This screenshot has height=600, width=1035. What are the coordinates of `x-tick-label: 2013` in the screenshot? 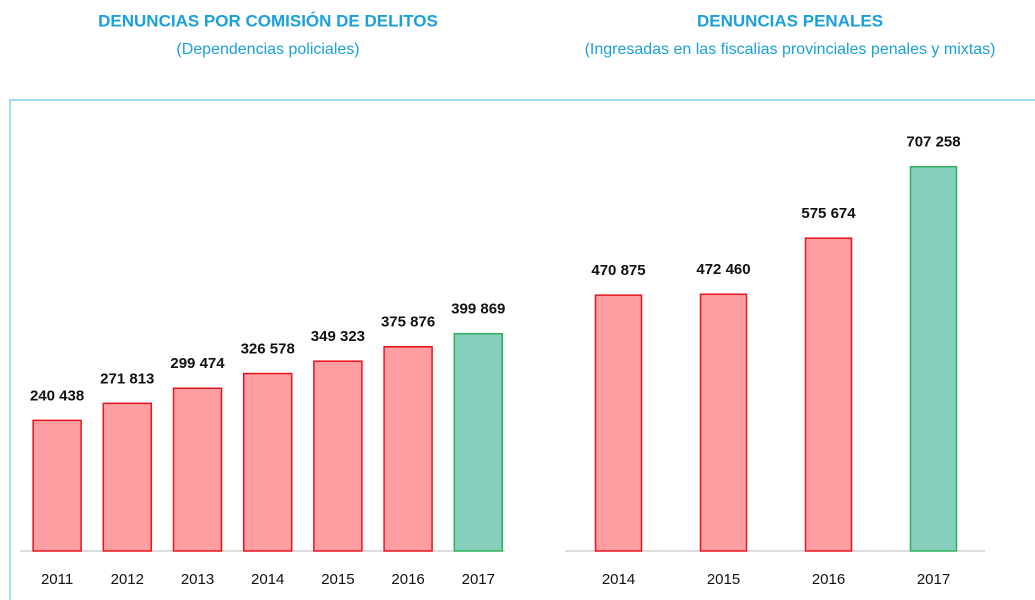 It's located at (197, 579).